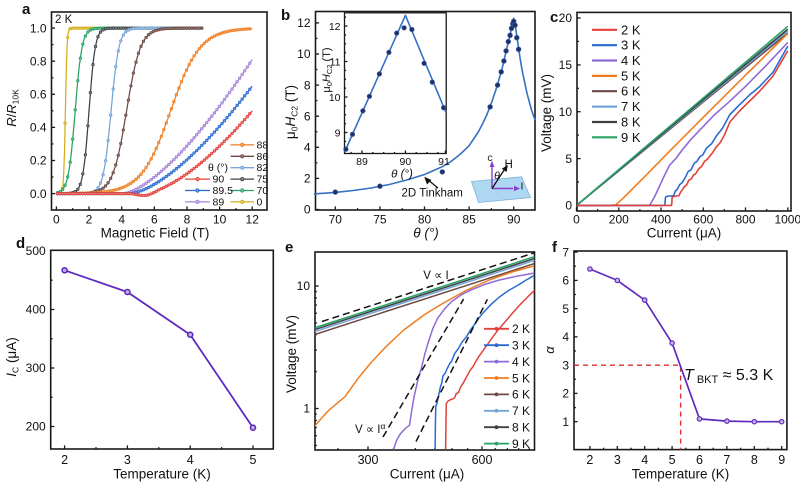  What do you see at coordinates (38, 128) in the screenshot?
I see `svg-text: 0.4` at bounding box center [38, 128].